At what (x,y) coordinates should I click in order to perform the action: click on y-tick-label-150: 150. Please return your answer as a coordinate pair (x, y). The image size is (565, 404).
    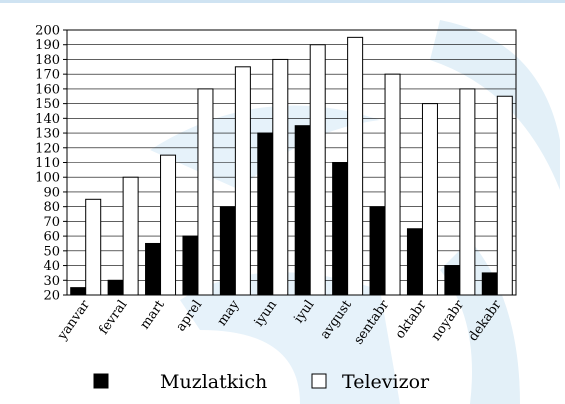
    Looking at the image, I should click on (47, 104).